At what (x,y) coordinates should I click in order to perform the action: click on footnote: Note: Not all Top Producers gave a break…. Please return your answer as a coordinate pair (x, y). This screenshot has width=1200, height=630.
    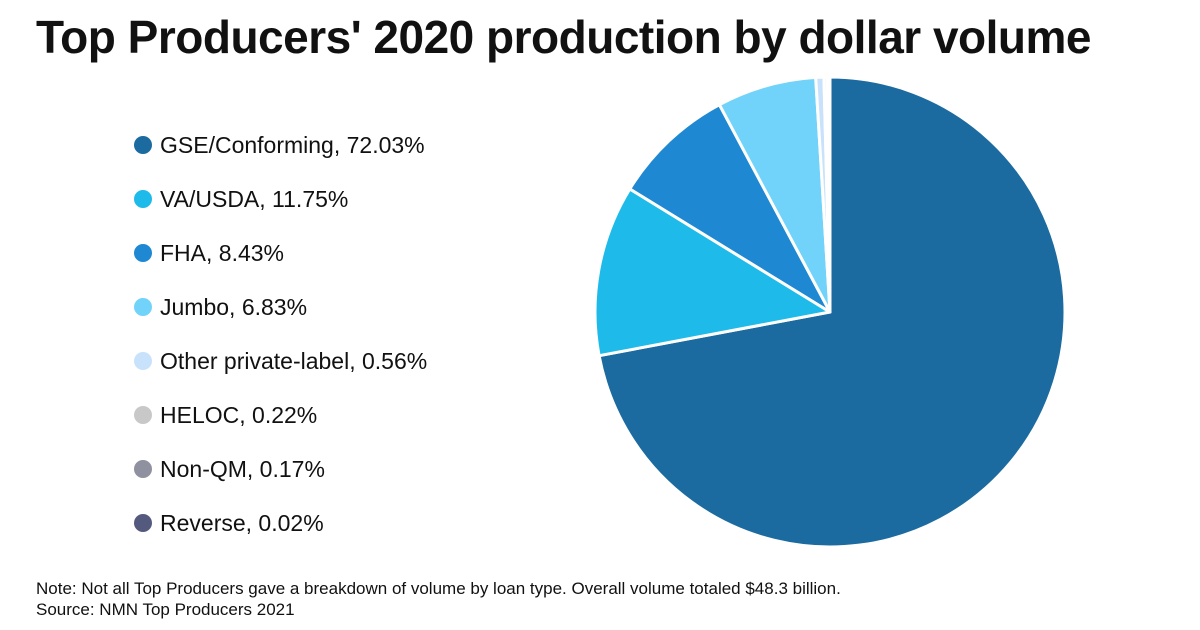
    Looking at the image, I should click on (438, 599).